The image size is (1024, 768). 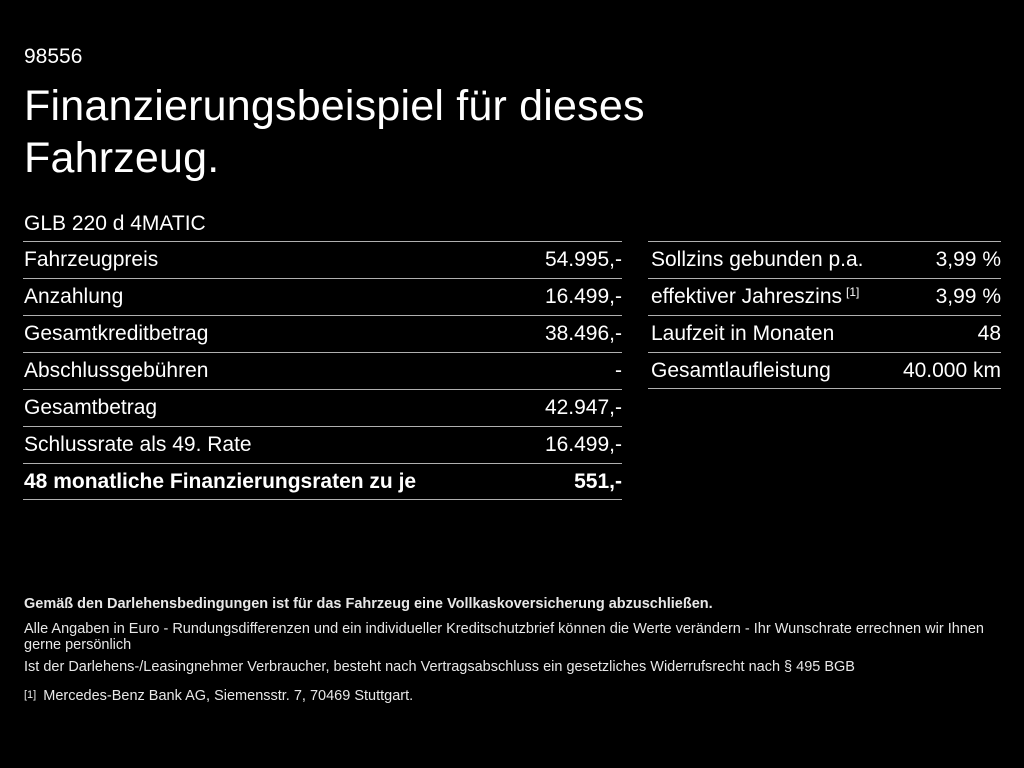 What do you see at coordinates (116, 370) in the screenshot?
I see `row-label: Abschlussgebühren` at bounding box center [116, 370].